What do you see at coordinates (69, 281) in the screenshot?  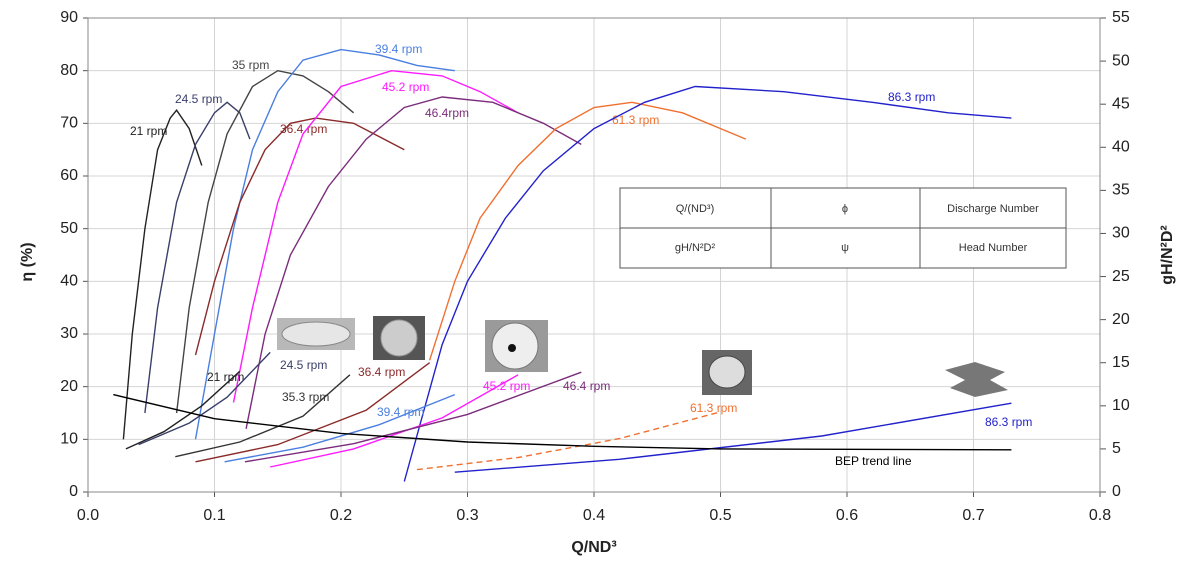 I see `y-tick-label: 40` at bounding box center [69, 281].